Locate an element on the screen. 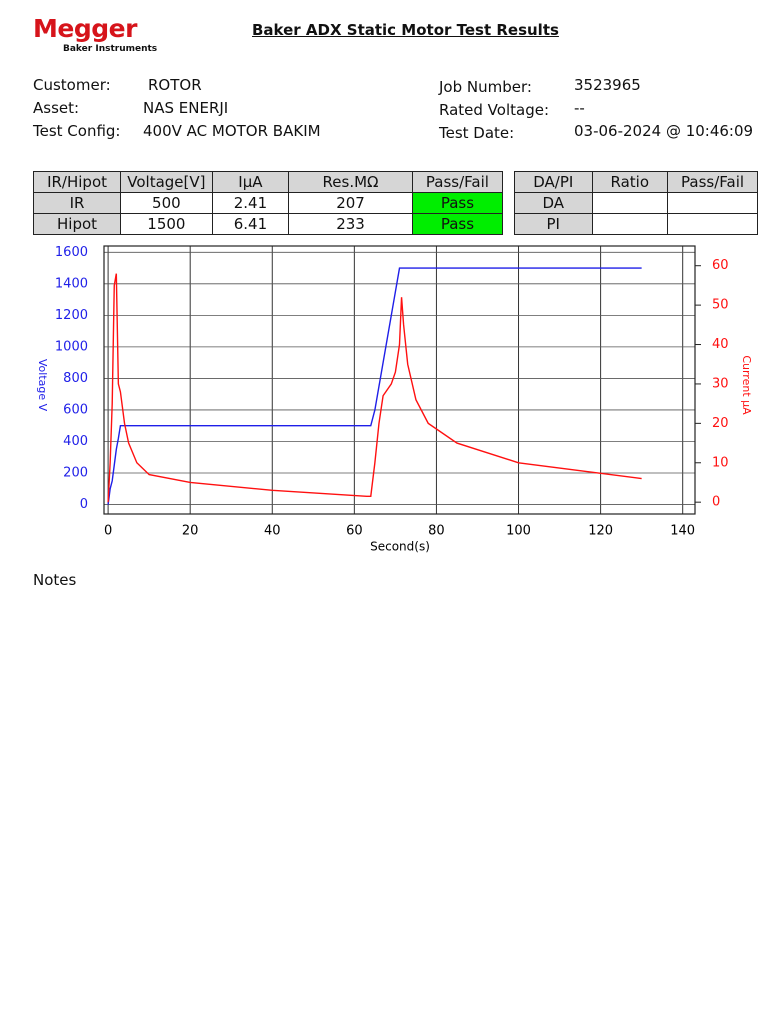 This screenshot has width=768, height=1024. x-tick-label: 100 is located at coordinates (518, 531).